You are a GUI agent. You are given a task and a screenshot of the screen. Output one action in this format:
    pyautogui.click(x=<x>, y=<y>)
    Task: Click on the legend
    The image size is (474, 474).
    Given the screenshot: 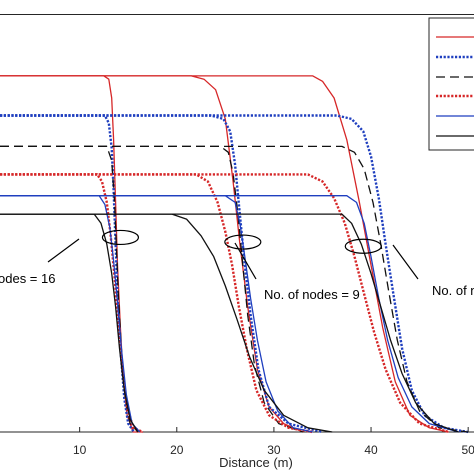 What is the action you would take?
    pyautogui.click(x=451, y=84)
    